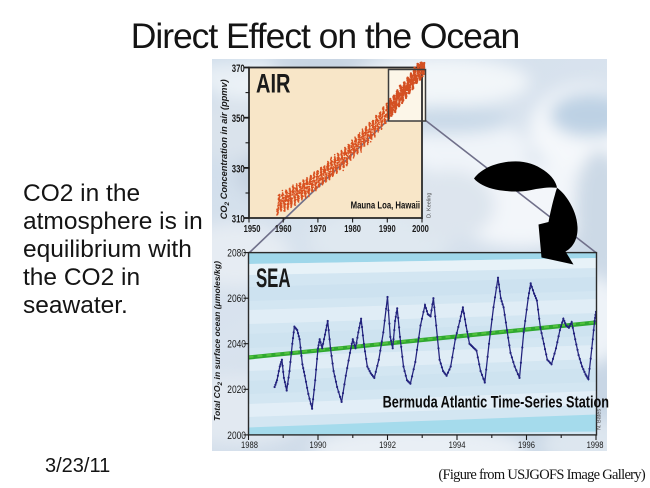 This screenshot has height=488, width=650. Describe the element at coordinates (600, 419) in the screenshot. I see `svg-text: N. Bates` at that location.